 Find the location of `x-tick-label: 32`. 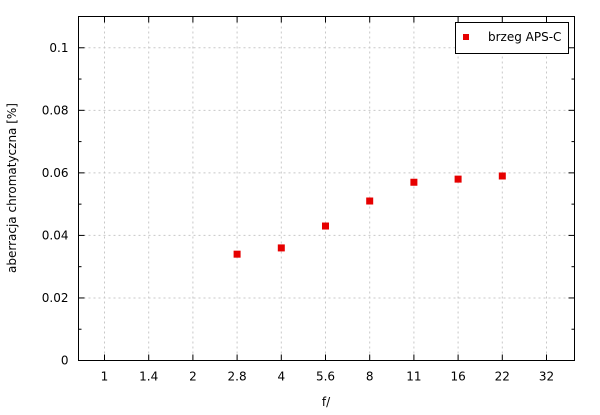

x-tick-label: 32 is located at coordinates (546, 377).